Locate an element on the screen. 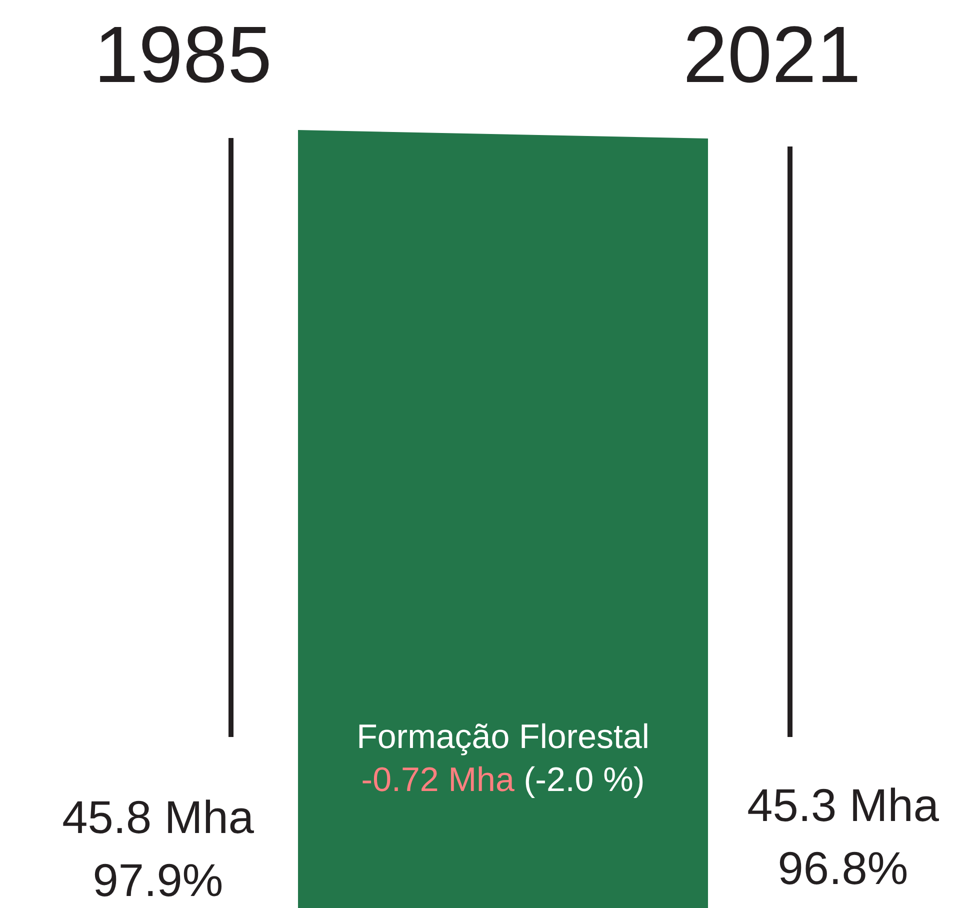  text: 96.8% is located at coordinates (843, 868).